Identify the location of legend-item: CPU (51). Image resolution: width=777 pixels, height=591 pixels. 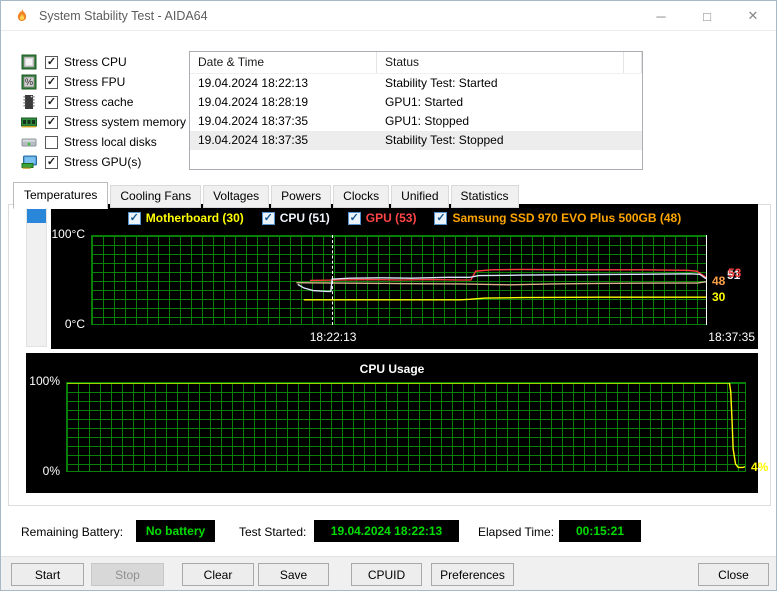
(295, 218).